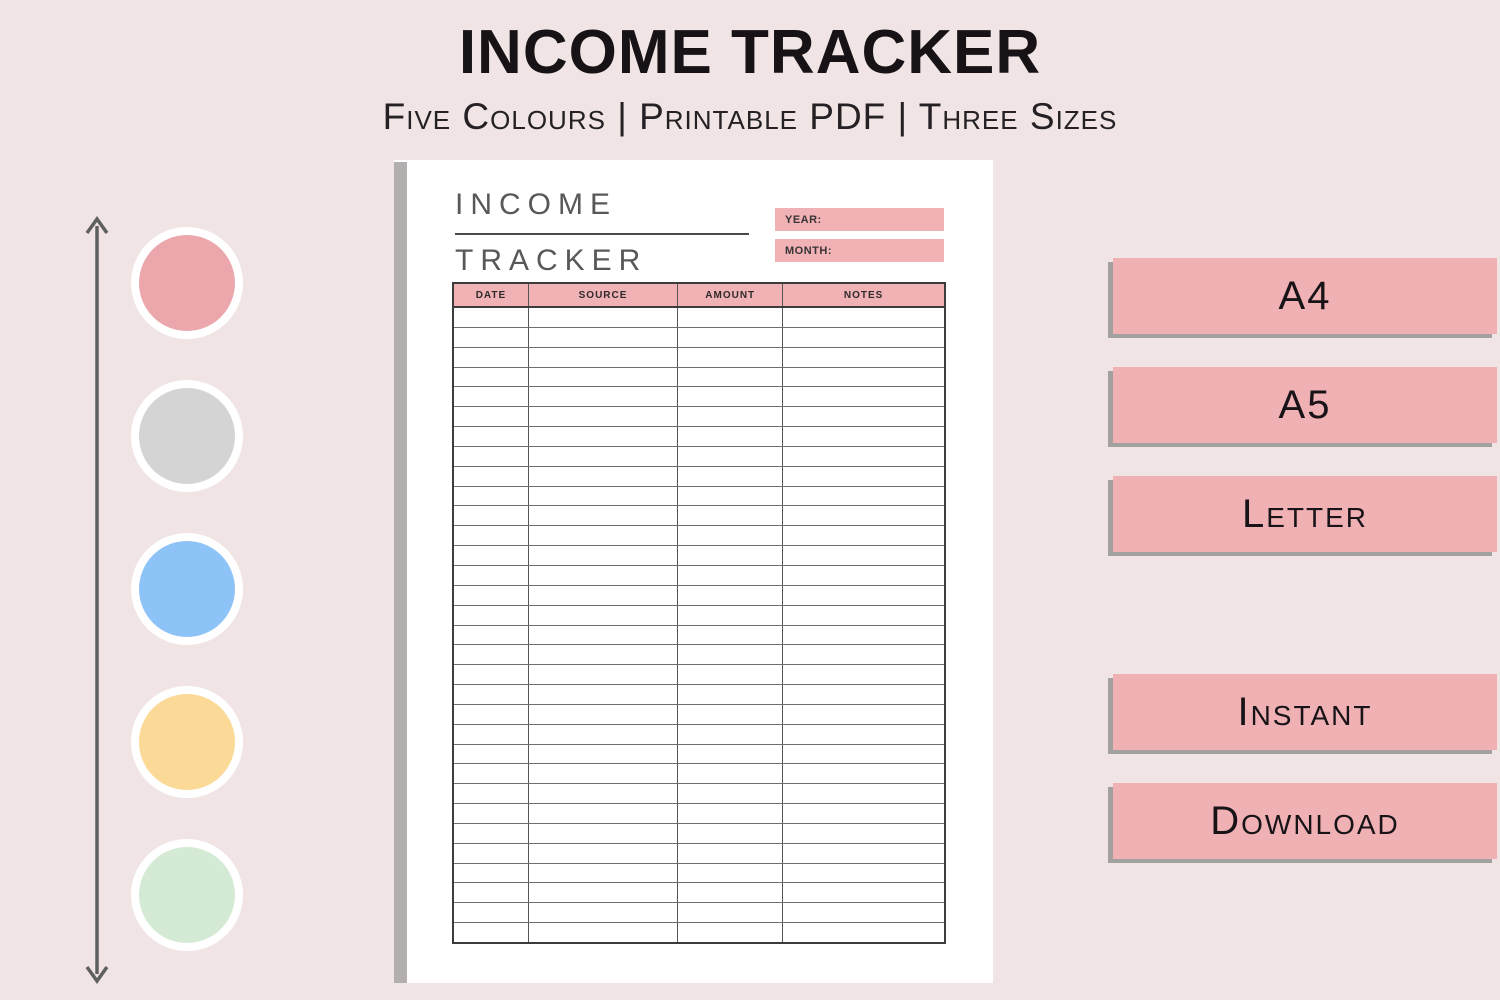 The width and height of the screenshot is (1500, 1000). Describe the element at coordinates (729, 295) in the screenshot. I see `column-header-amount: AMOUNT` at that location.